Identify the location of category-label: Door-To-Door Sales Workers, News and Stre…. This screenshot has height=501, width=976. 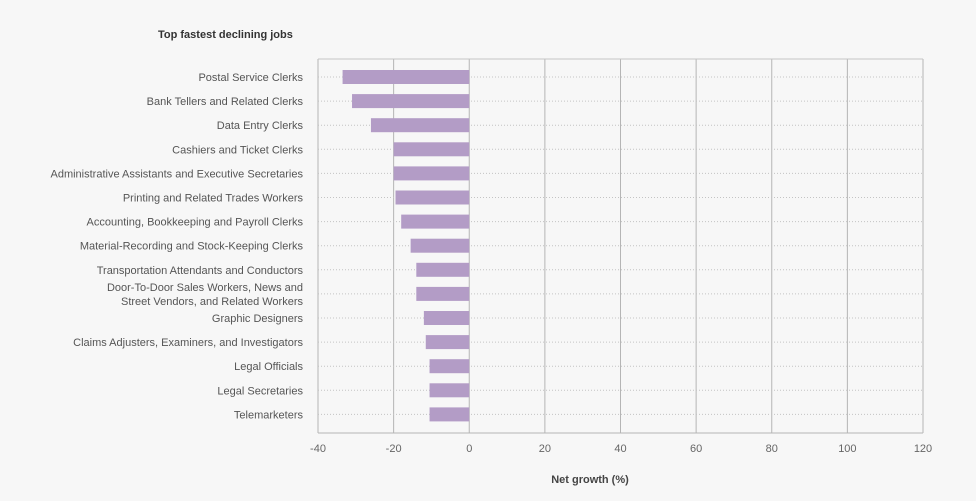
(205, 295).